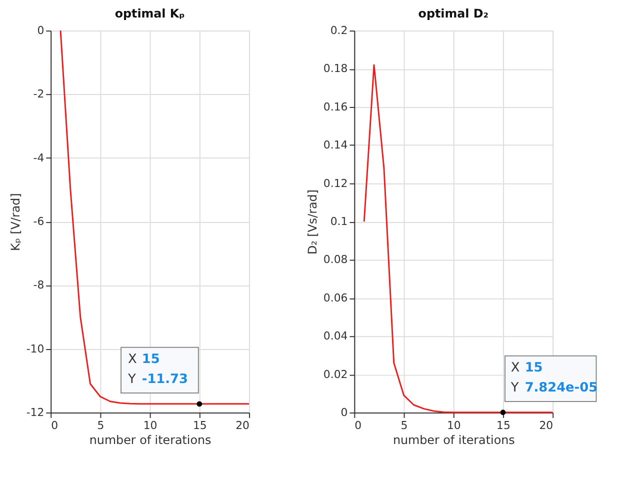 This screenshot has width=628, height=498. Describe the element at coordinates (38, 285) in the screenshot. I see `y-tick-label: -8` at that location.